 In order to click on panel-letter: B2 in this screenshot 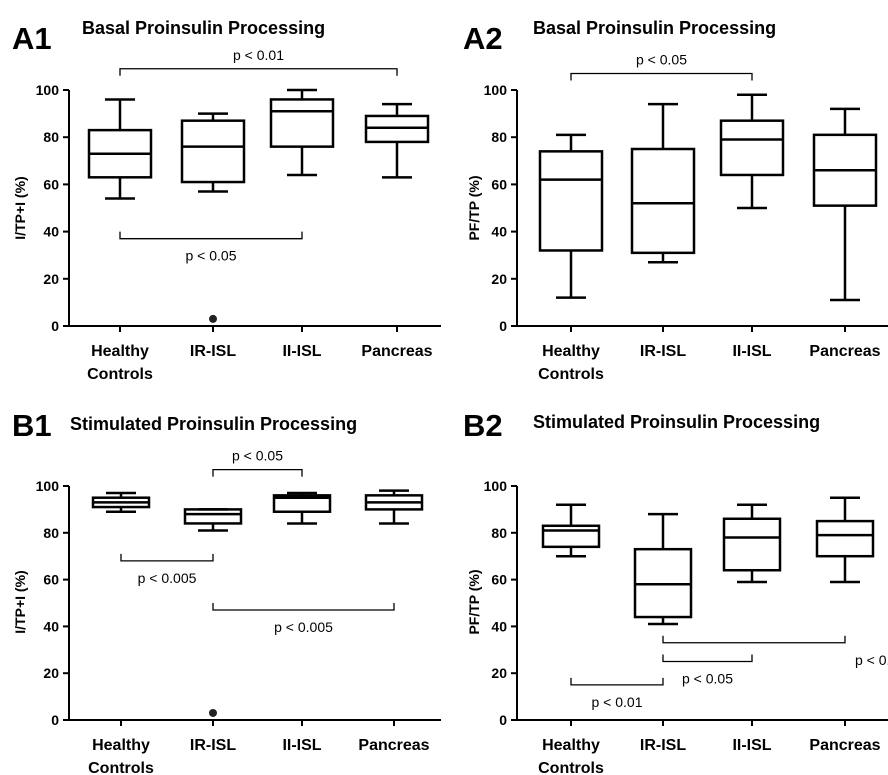, I will do `click(483, 425)`.